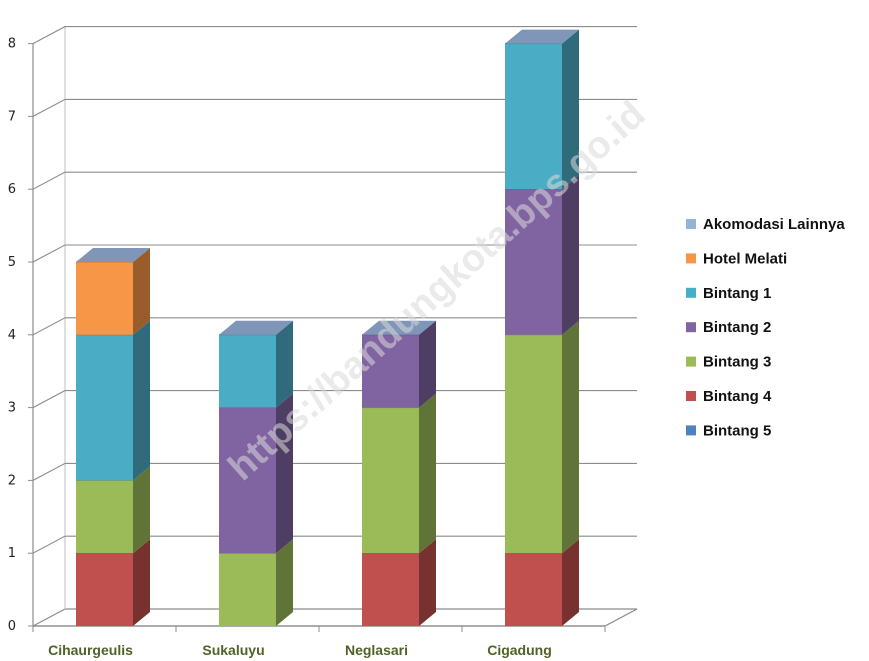 Image resolution: width=869 pixels, height=661 pixels. Describe the element at coordinates (737, 396) in the screenshot. I see `legend-label: Bintang 4` at that location.